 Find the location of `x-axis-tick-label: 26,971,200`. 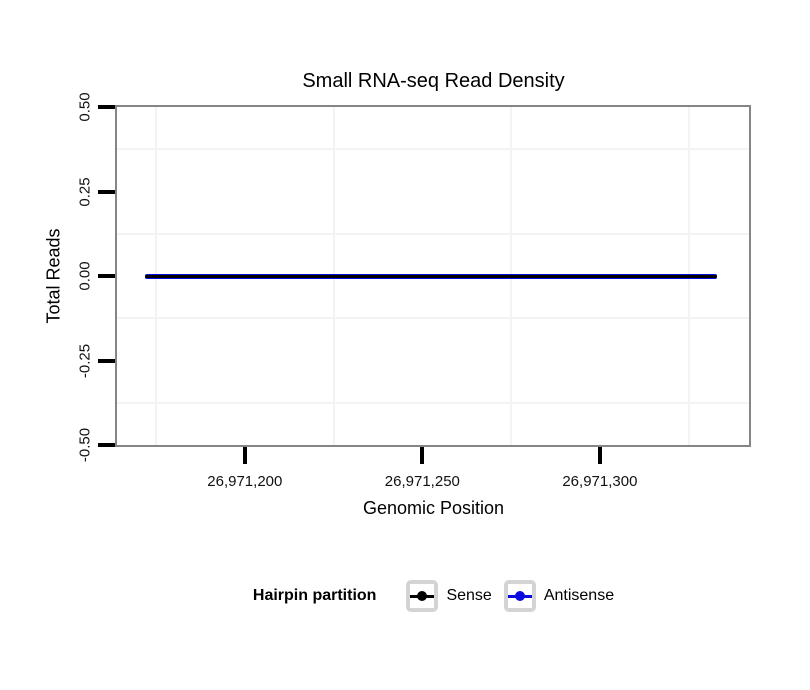

x-axis-tick-label: 26,971,200 is located at coordinates (245, 481).